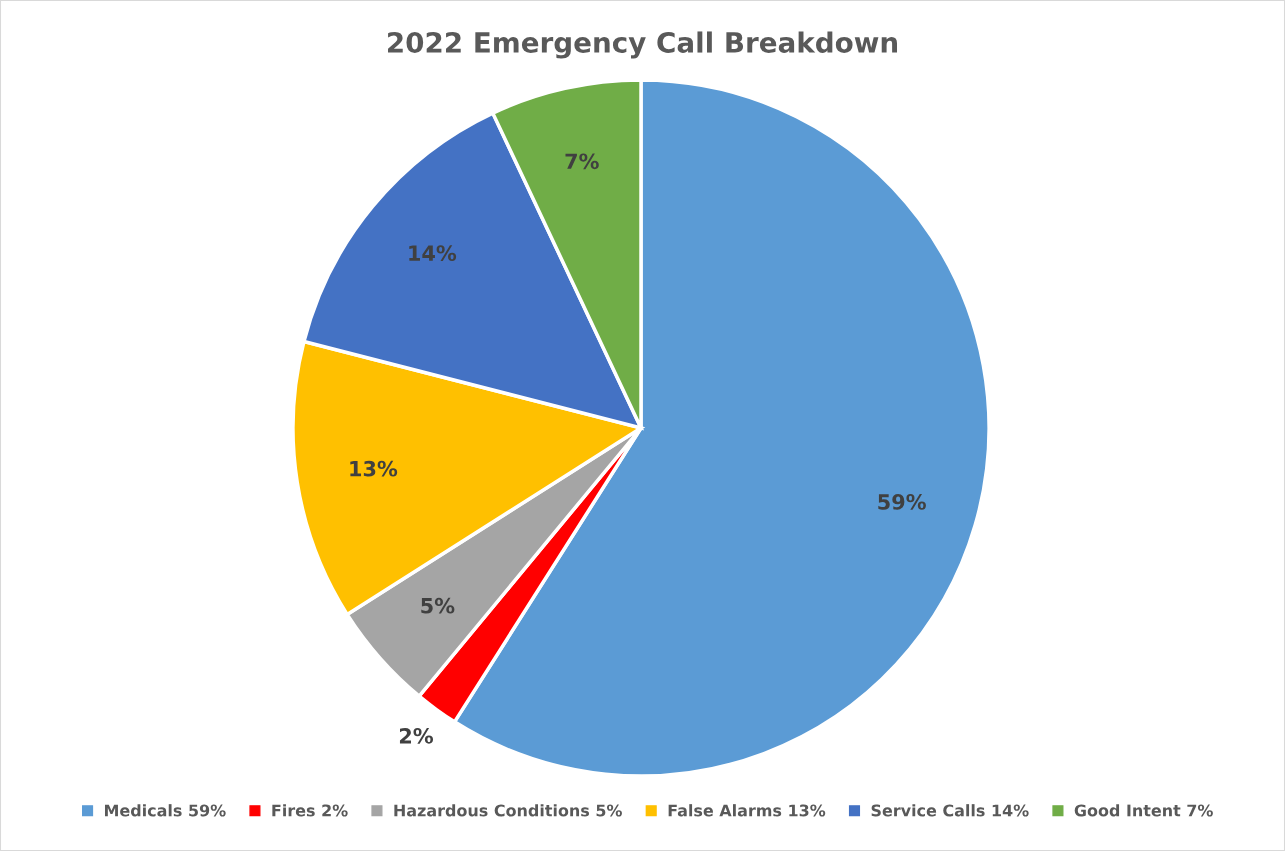 The height and width of the screenshot is (851, 1285). I want to click on data-label: 59%, so click(902, 502).